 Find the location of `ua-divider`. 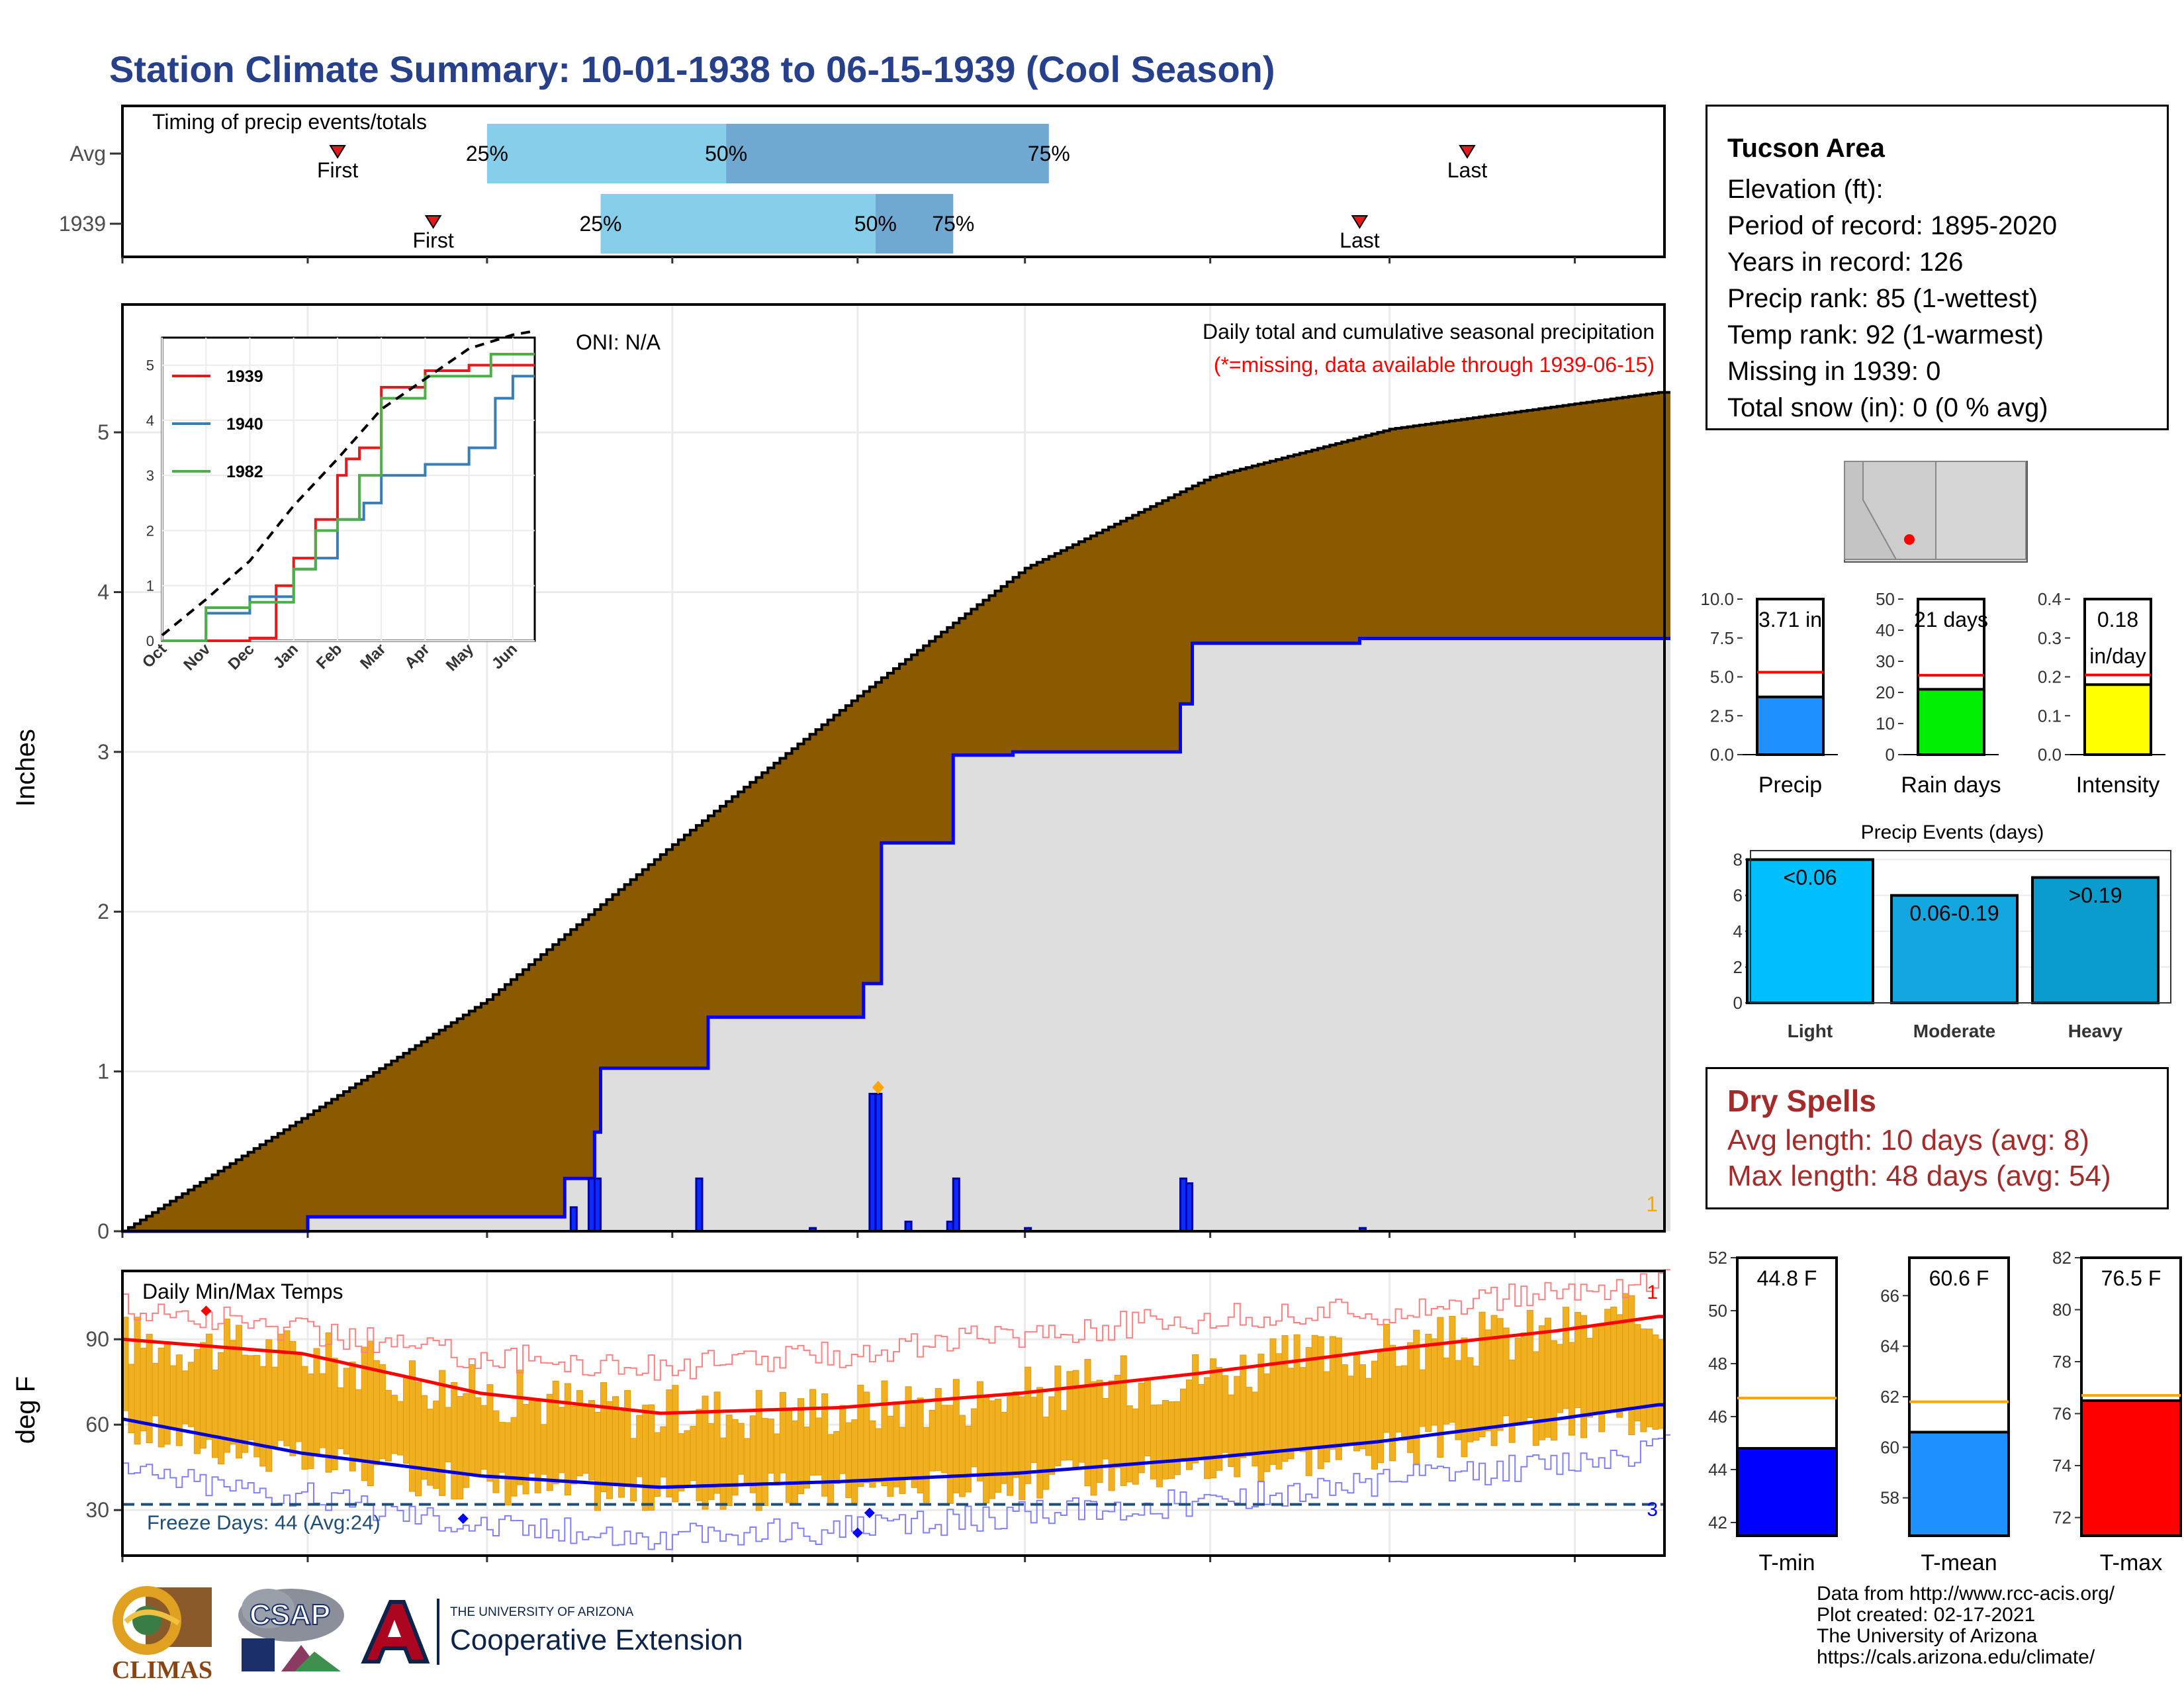

ua-divider is located at coordinates (438, 1632).